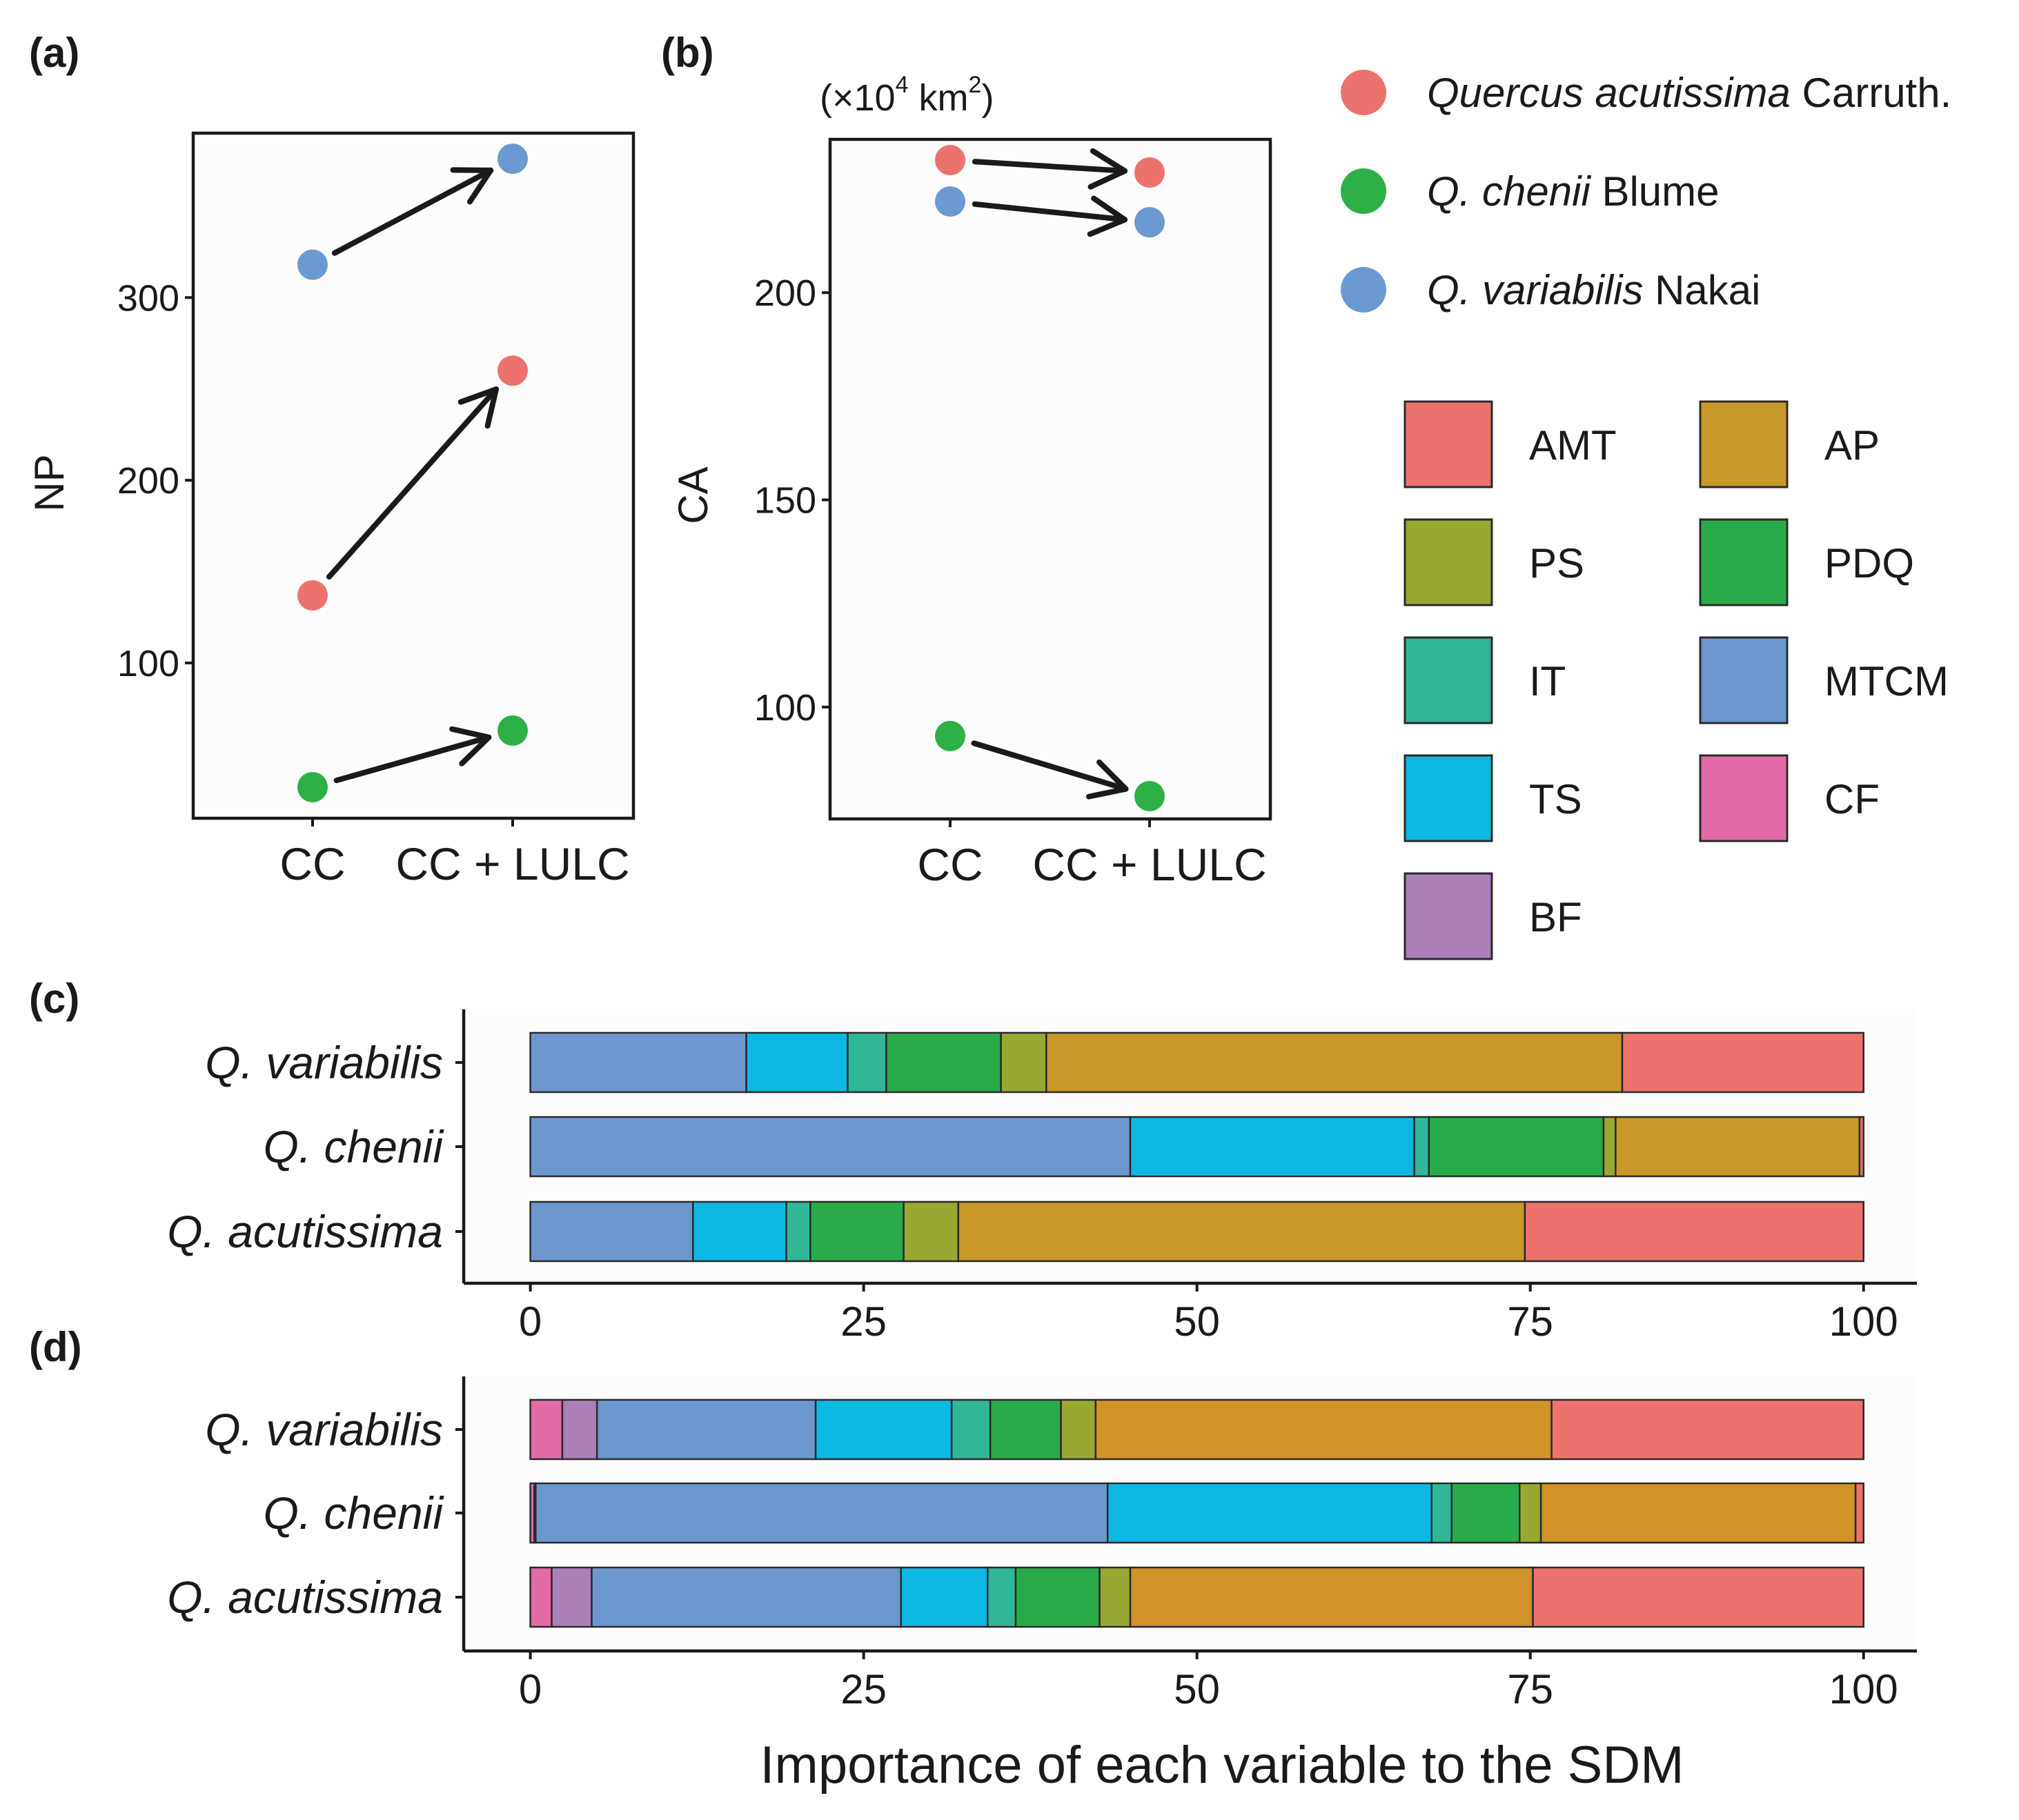  Describe the element at coordinates (1655, 191) in the screenshot. I see `species-author: Blume` at that location.